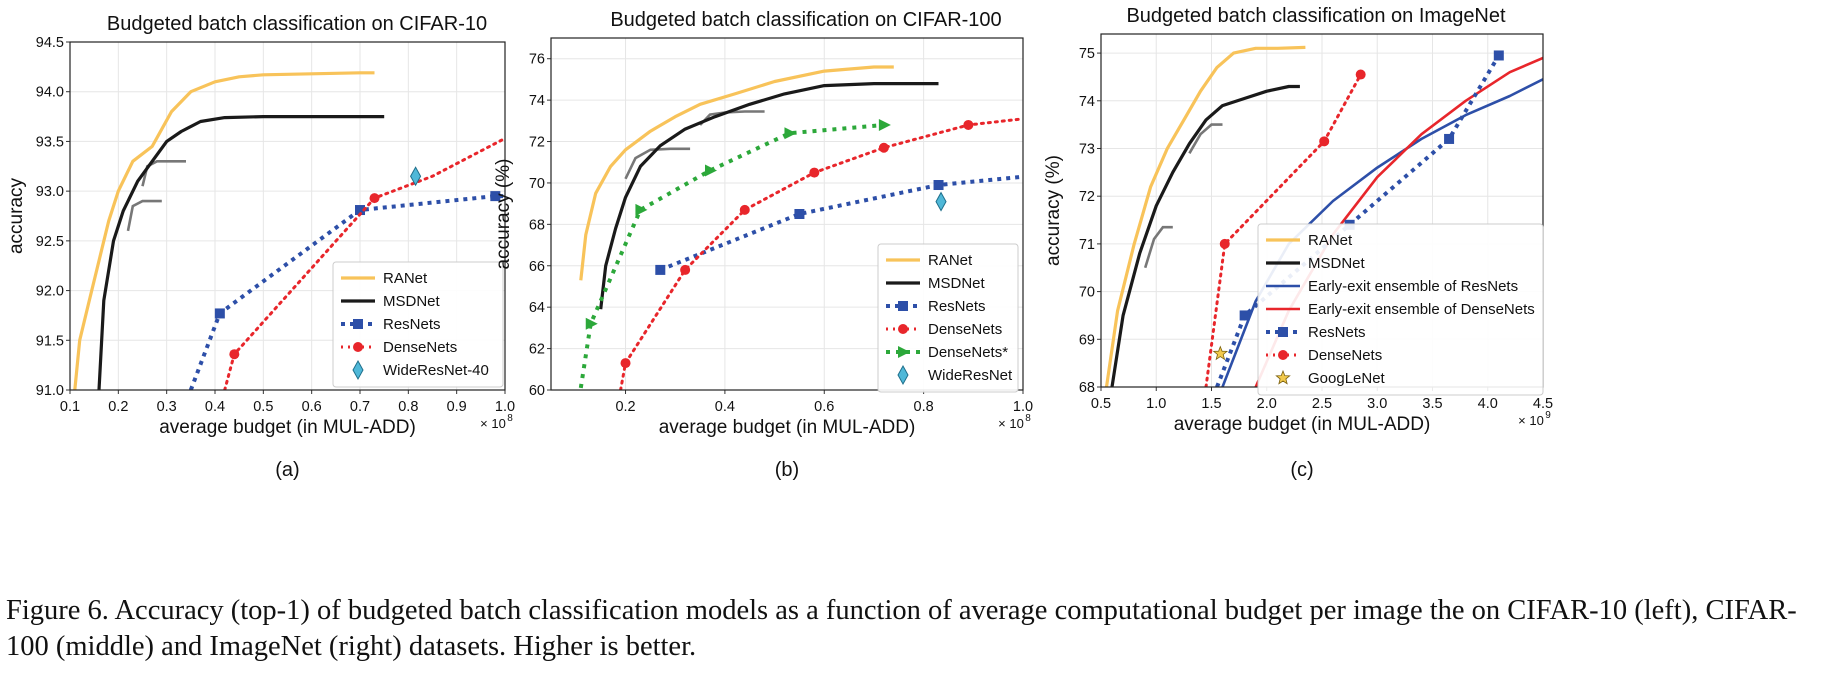 This screenshot has height=687, width=1846. What do you see at coordinates (436, 370) in the screenshot?
I see `legend-label: WideResNet-40` at bounding box center [436, 370].